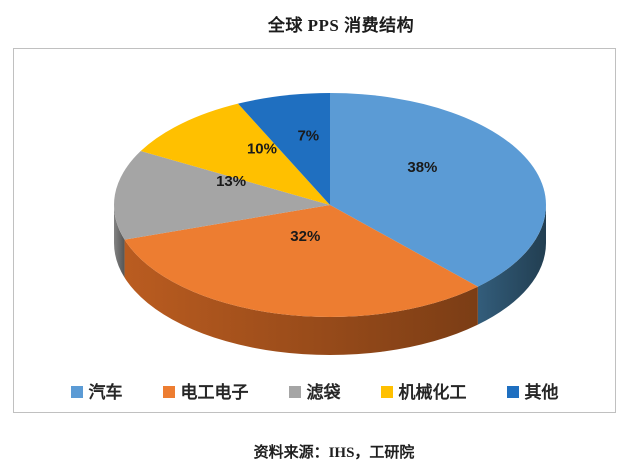 Image resolution: width=640 pixels, height=467 pixels. Describe the element at coordinates (105, 392) in the screenshot. I see `legend-label-0: 汽车` at that location.